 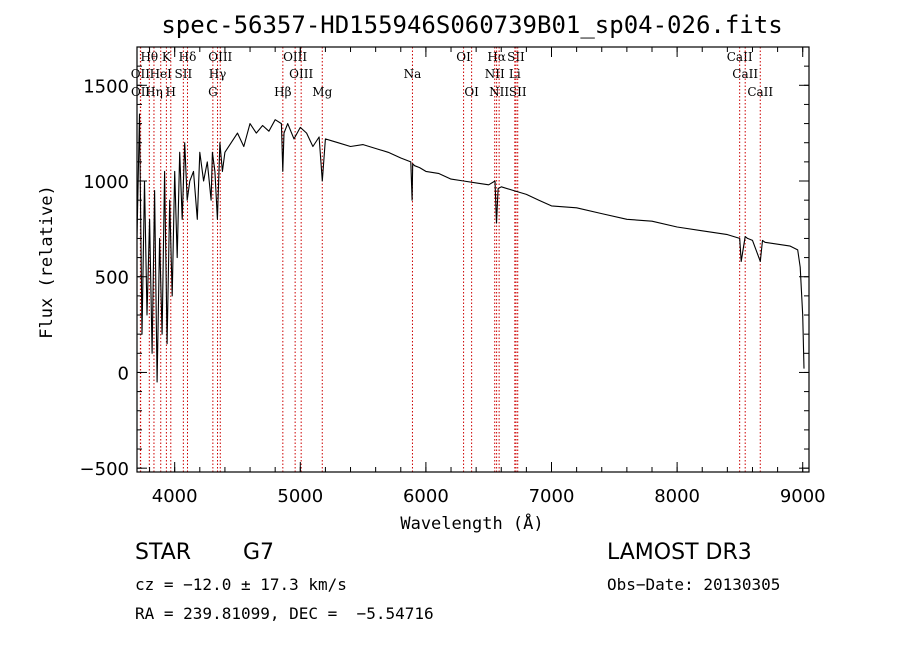 What do you see at coordinates (213, 92) in the screenshot?
I see `line-marker-label-11: G` at bounding box center [213, 92].